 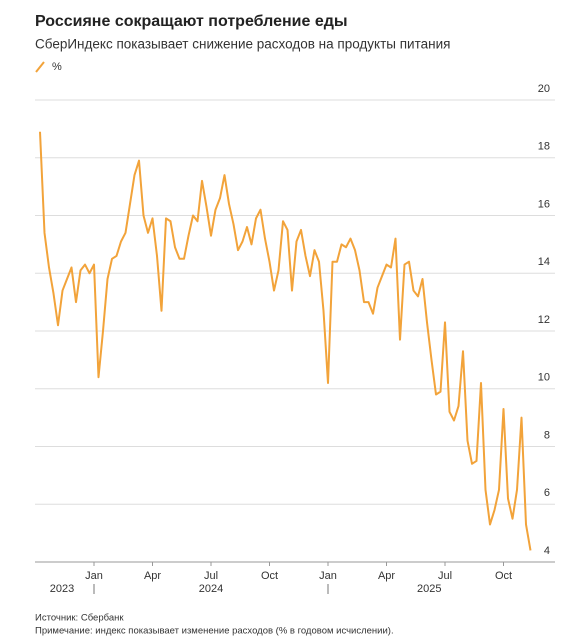 I want to click on y-tick-label: 6, so click(x=547, y=493).